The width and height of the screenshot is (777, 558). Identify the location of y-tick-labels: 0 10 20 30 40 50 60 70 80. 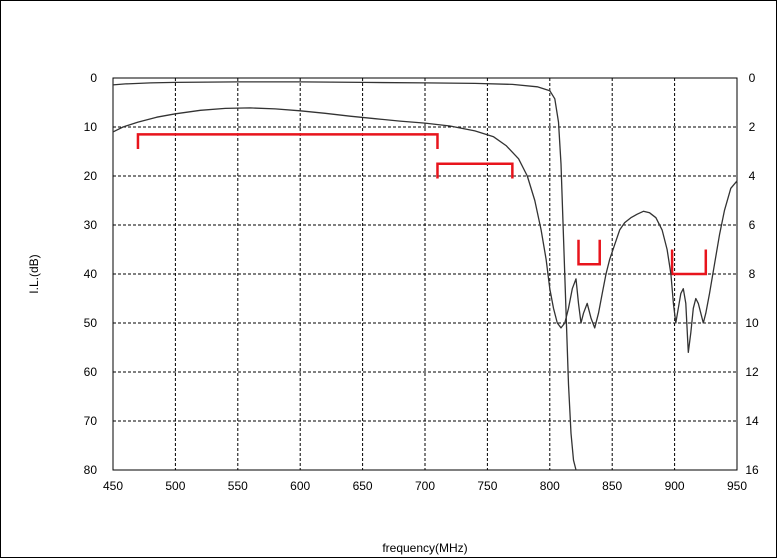
(91, 274).